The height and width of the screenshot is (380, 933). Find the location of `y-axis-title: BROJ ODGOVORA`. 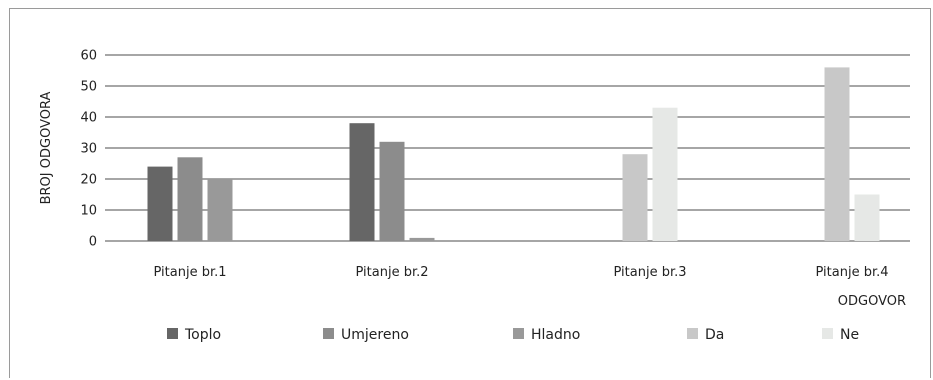

y-axis-title: BROJ ODGOVORA is located at coordinates (46, 148).